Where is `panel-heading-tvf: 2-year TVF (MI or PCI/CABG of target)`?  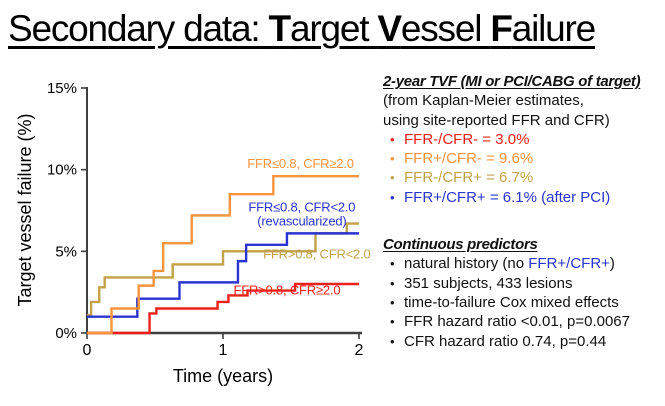 panel-heading-tvf: 2-year TVF (MI or PCI/CABG of target) is located at coordinates (512, 81).